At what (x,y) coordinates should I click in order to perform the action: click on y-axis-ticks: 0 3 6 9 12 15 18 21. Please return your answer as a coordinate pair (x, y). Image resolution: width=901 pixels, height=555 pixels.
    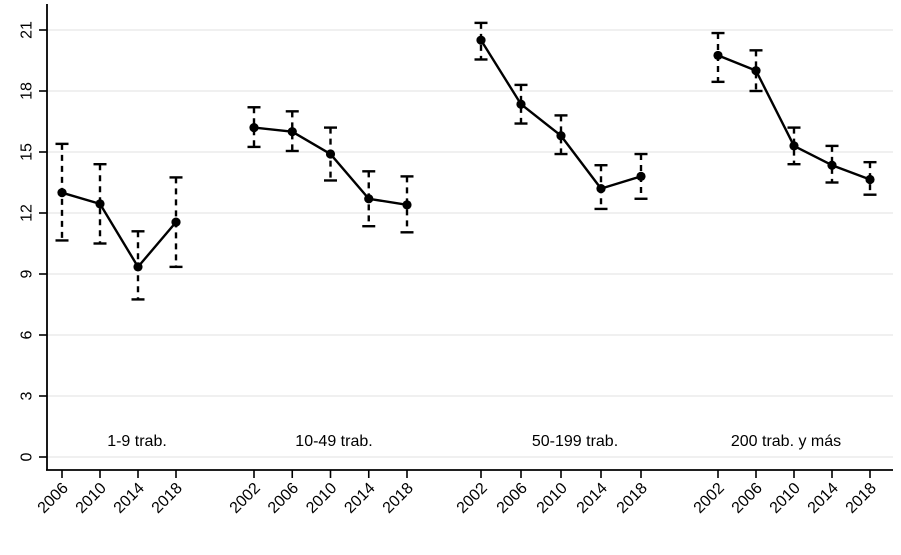
    Looking at the image, I should click on (33, 241).